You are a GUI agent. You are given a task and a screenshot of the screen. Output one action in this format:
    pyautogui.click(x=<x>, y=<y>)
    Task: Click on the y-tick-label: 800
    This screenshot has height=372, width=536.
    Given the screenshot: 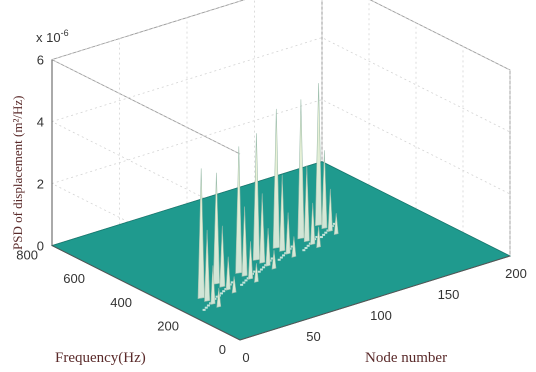 What is the action you would take?
    pyautogui.click(x=27, y=255)
    